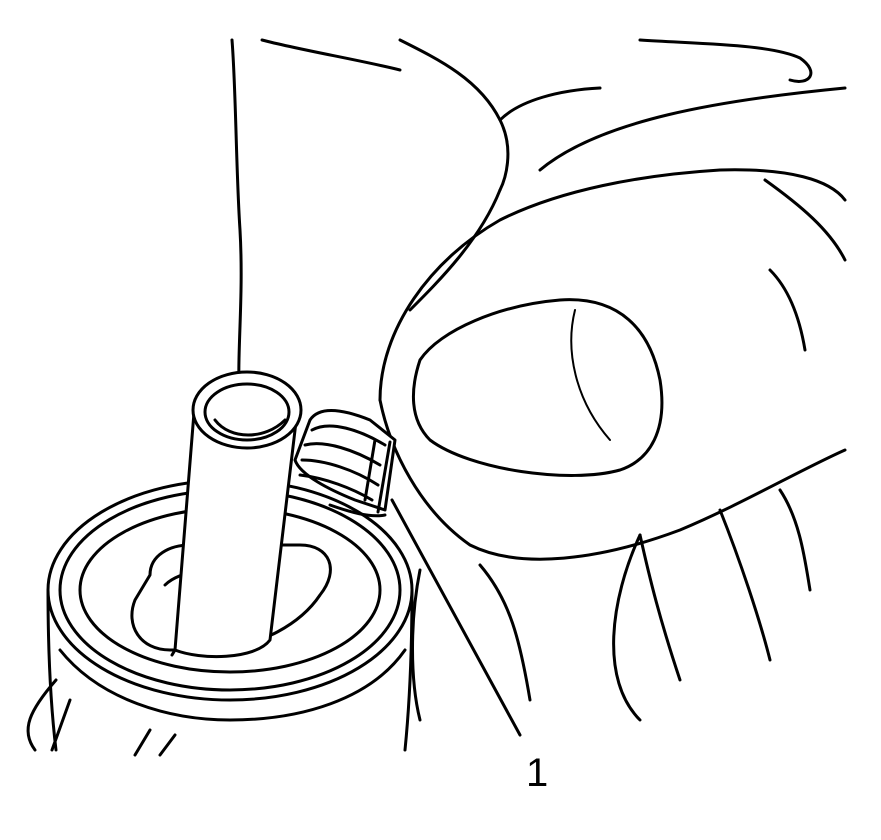 This screenshot has height=840, width=881. What do you see at coordinates (345, 463) in the screenshot?
I see `retainer-clip-icon` at bounding box center [345, 463].